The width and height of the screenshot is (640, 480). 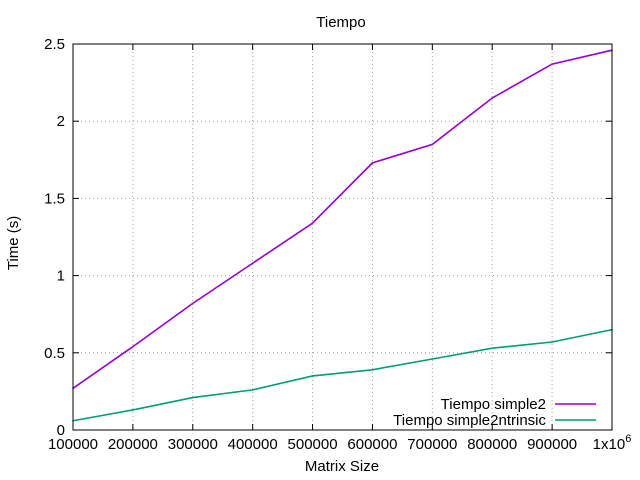 I want to click on y-tick-label: 1, so click(x=61, y=276).